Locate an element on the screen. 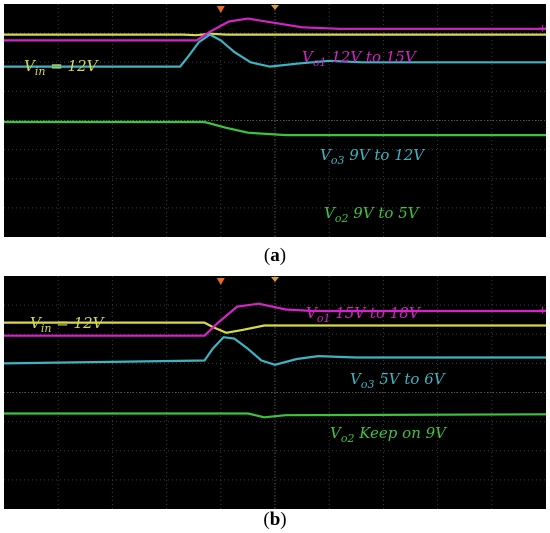 This screenshot has width=550, height=533. label-vo1: Vo1 12V to 15V is located at coordinates (360, 58).